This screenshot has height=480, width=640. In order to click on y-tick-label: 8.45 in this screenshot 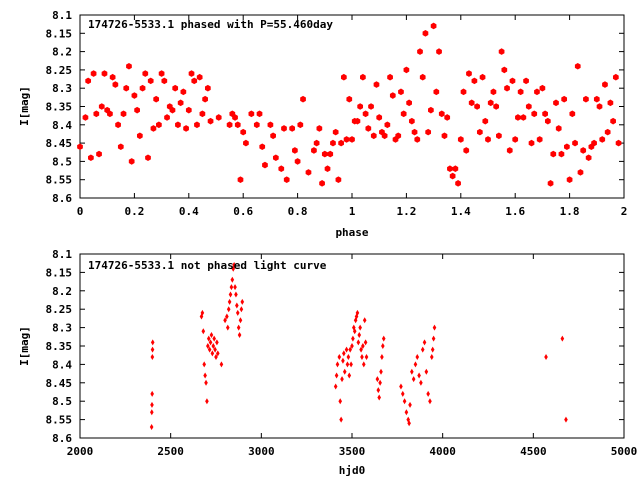, I will do `click(59, 143)`.